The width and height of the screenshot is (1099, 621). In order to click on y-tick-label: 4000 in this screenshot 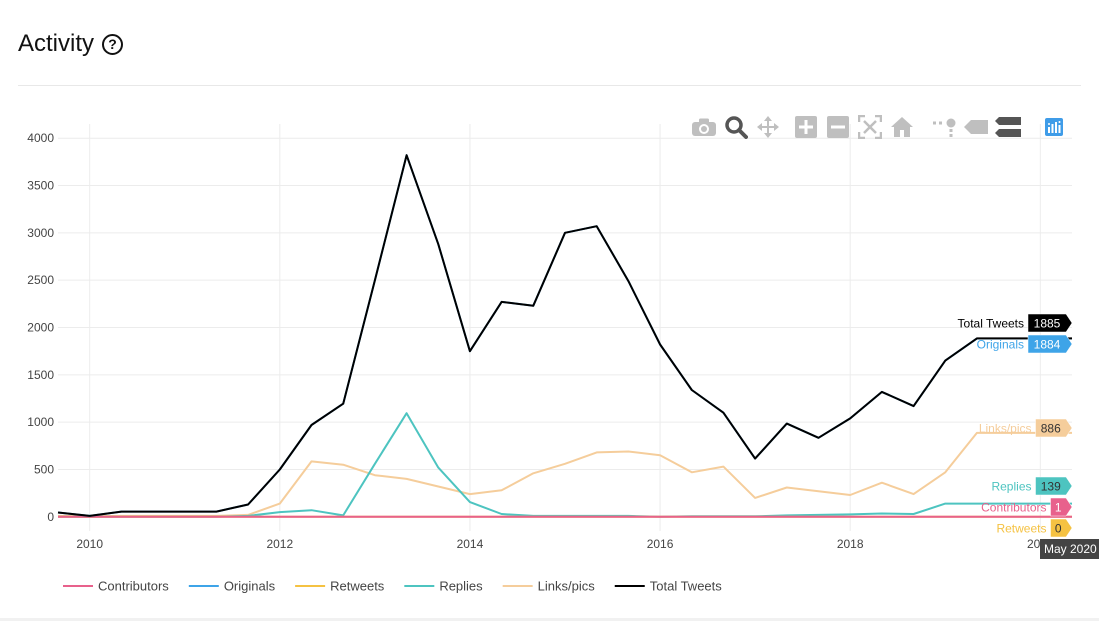, I will do `click(40, 138)`.